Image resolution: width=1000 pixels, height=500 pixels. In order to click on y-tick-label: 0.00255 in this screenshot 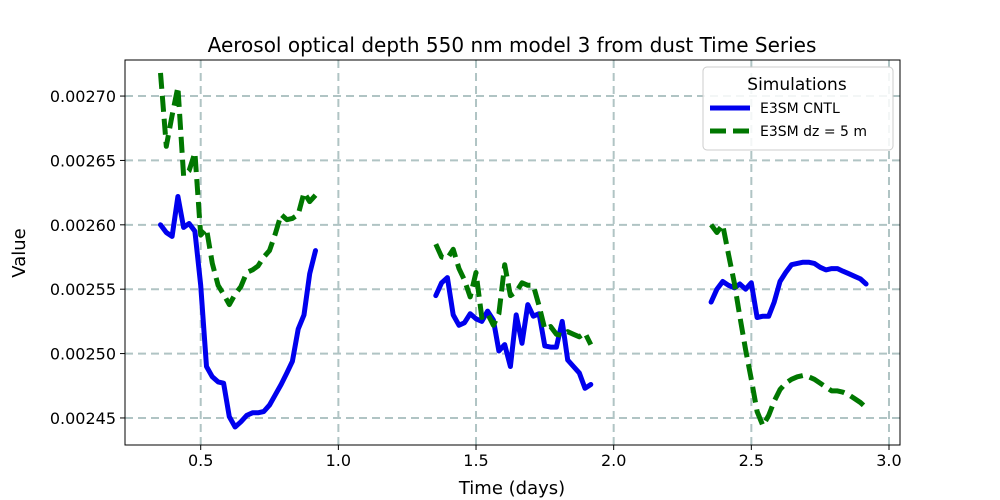, I will do `click(83, 289)`.